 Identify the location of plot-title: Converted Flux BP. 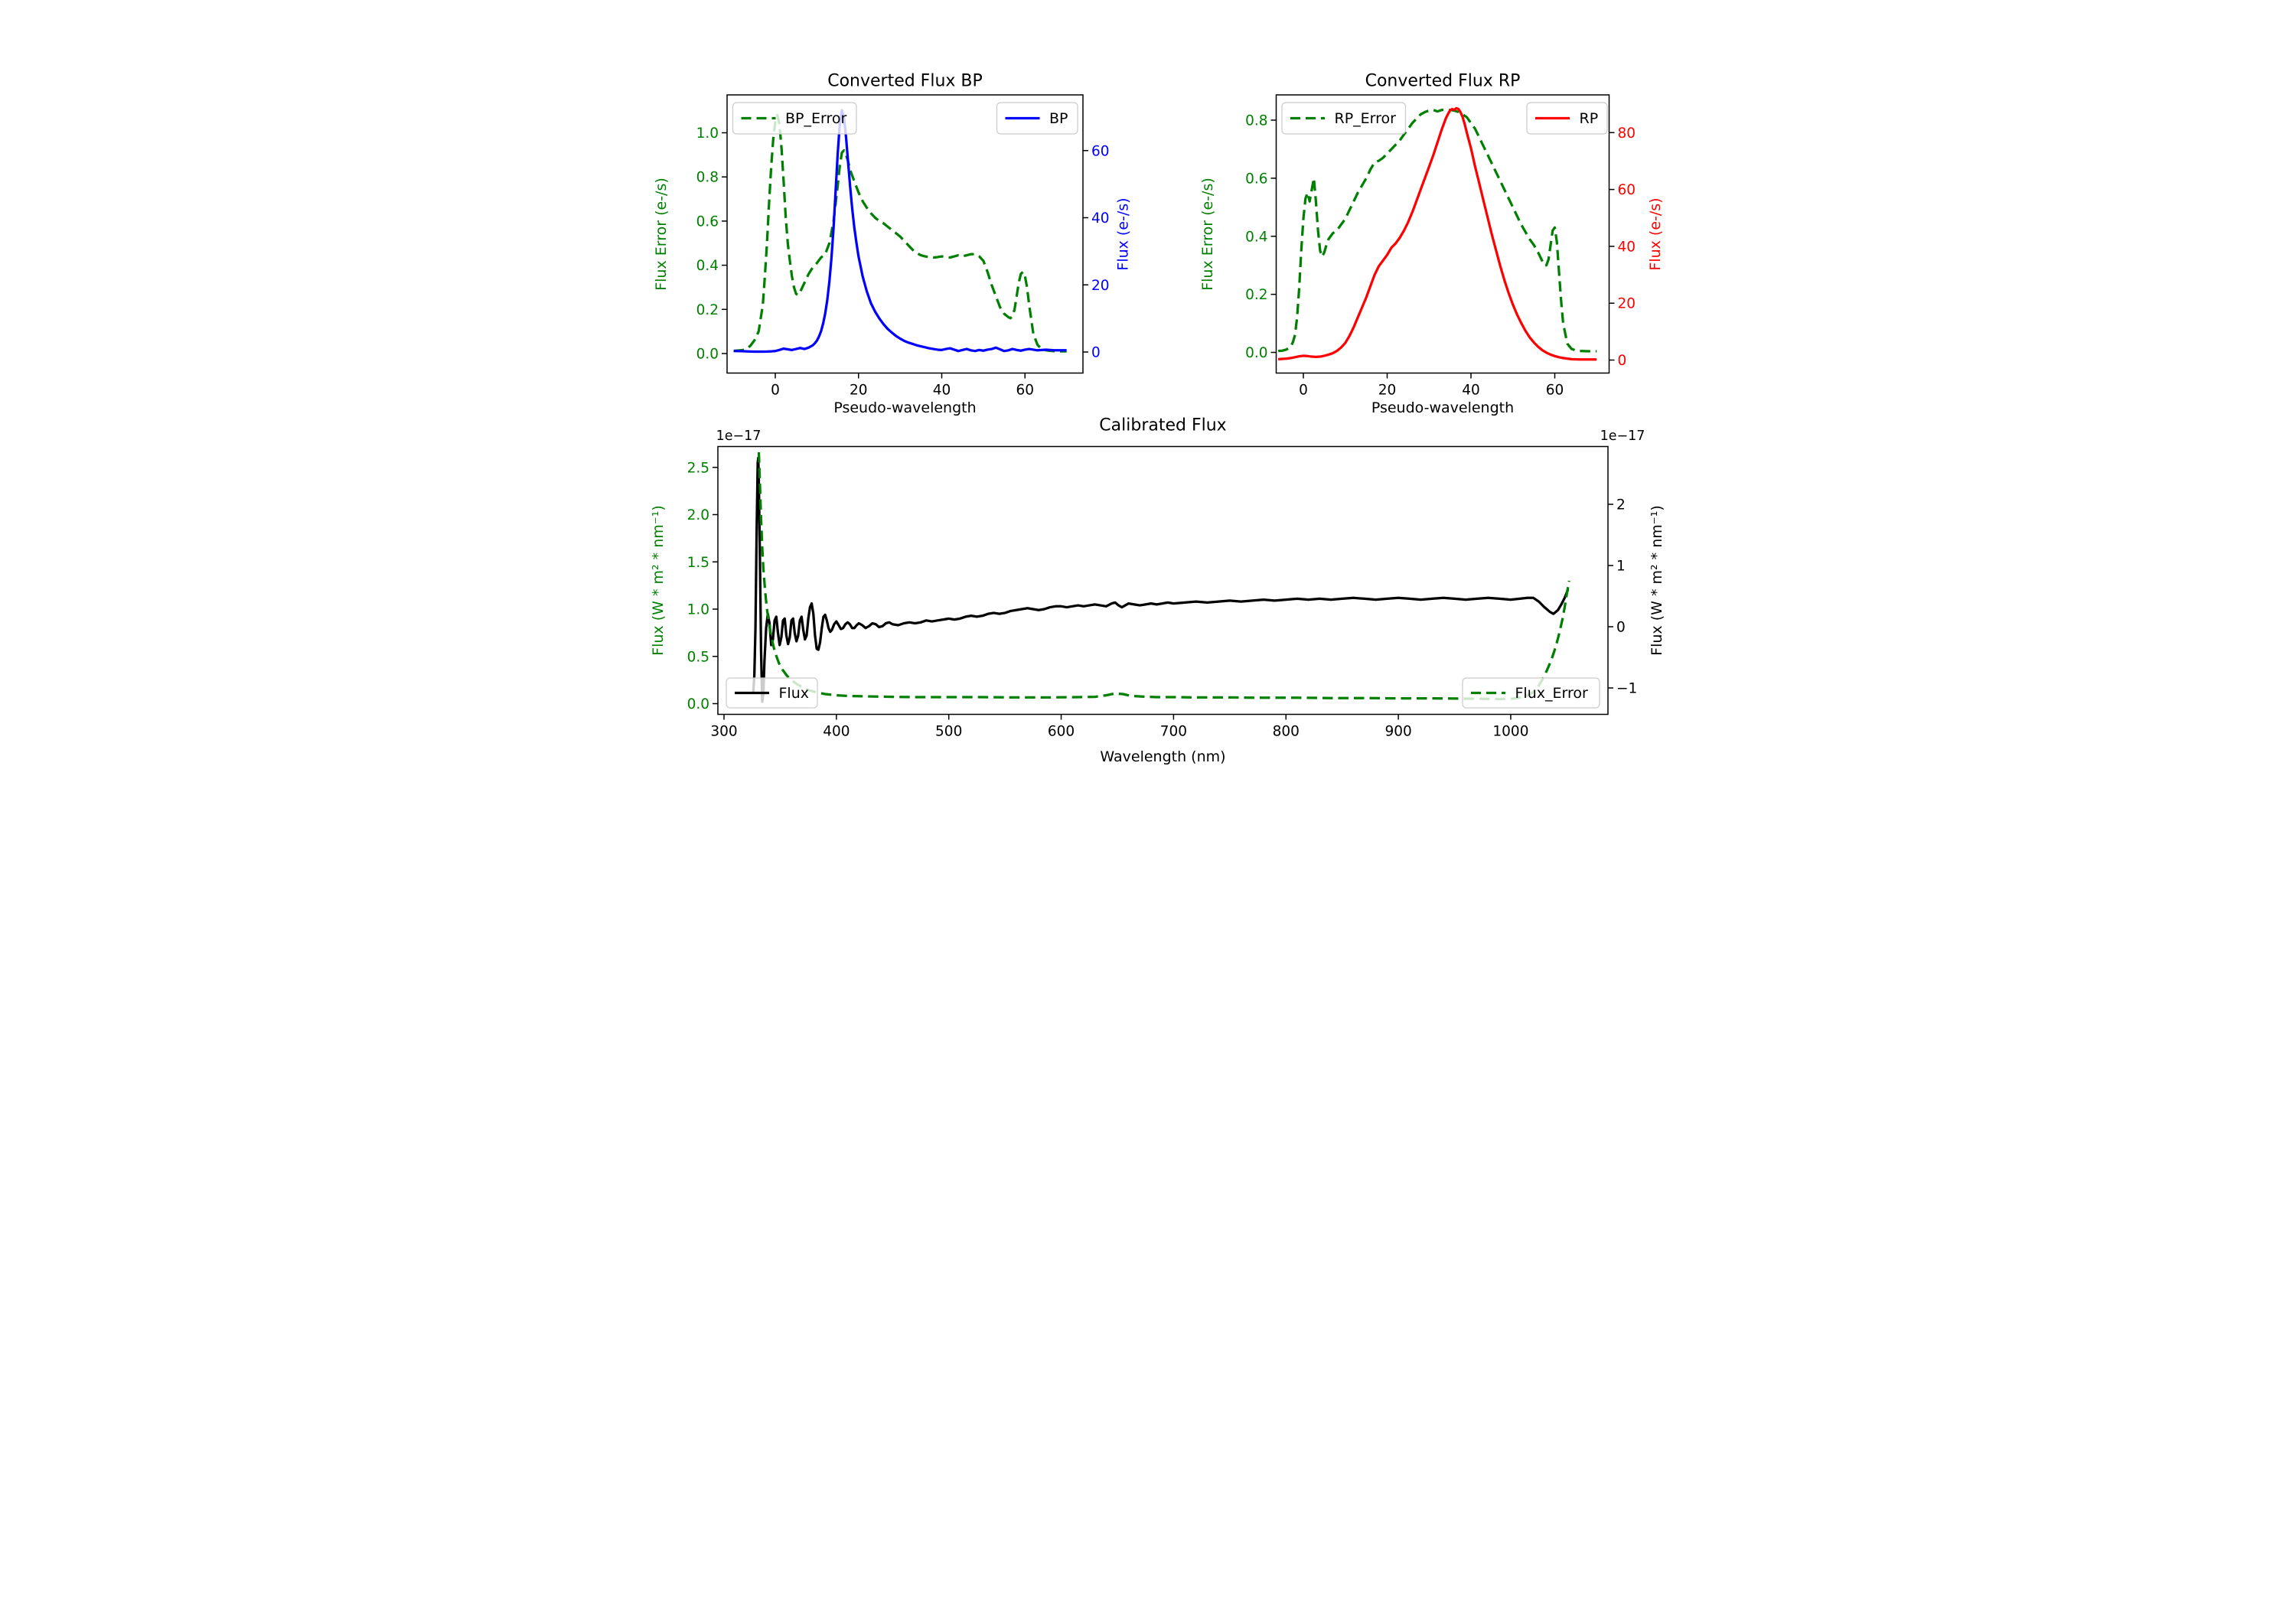
(905, 81).